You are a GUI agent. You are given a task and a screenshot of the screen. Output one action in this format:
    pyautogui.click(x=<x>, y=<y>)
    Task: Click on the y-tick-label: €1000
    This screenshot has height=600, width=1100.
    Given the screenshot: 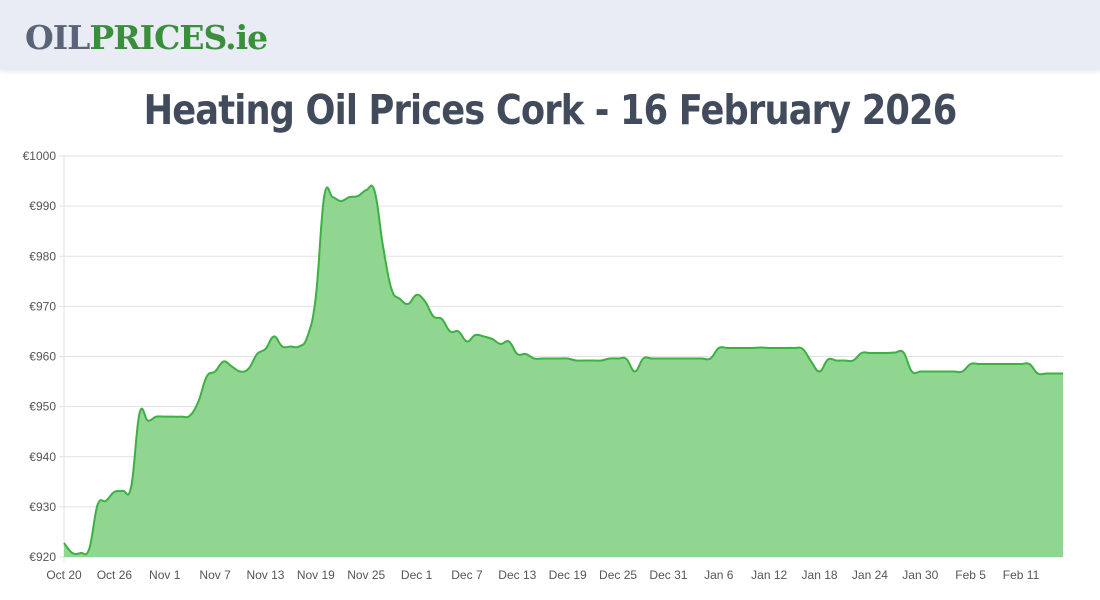 What is the action you would take?
    pyautogui.click(x=40, y=156)
    